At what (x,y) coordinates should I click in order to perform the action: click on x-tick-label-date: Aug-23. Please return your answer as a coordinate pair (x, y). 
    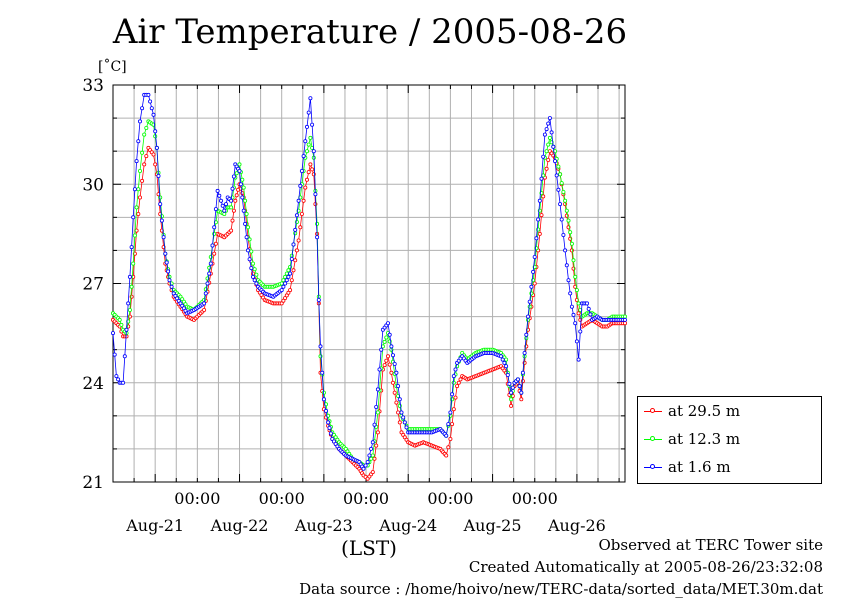
    Looking at the image, I should click on (323, 525).